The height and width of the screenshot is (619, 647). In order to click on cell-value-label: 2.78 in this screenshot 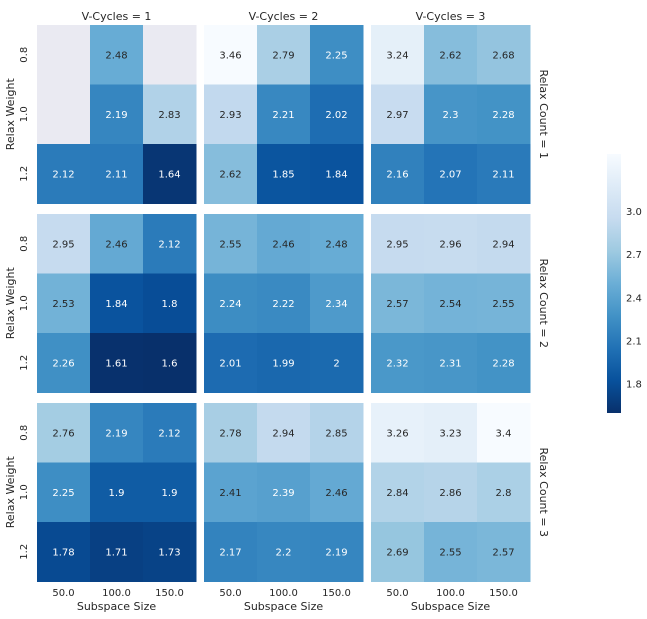, I will do `click(230, 433)`.